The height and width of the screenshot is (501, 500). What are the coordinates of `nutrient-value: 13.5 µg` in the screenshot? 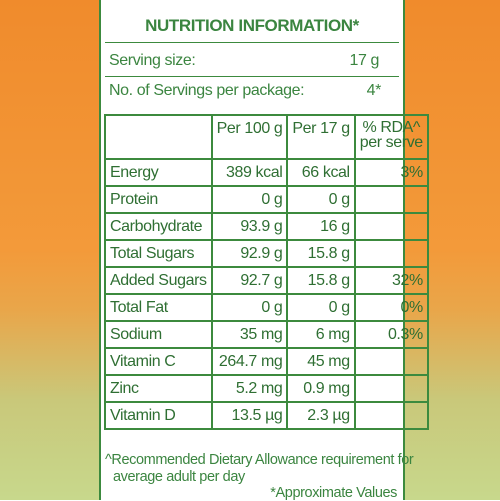 It's located at (249, 415).